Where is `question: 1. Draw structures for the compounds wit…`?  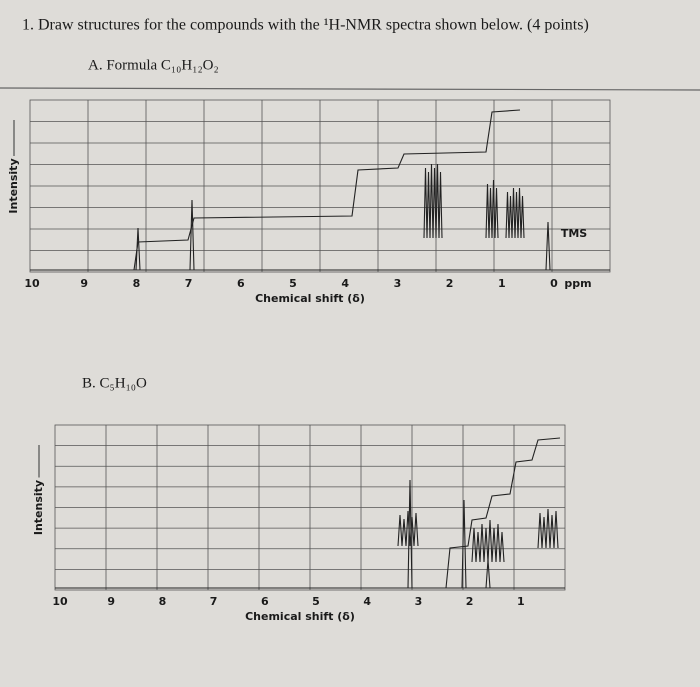
question: 1. Draw structures for the compounds wit… is located at coordinates (305, 25).